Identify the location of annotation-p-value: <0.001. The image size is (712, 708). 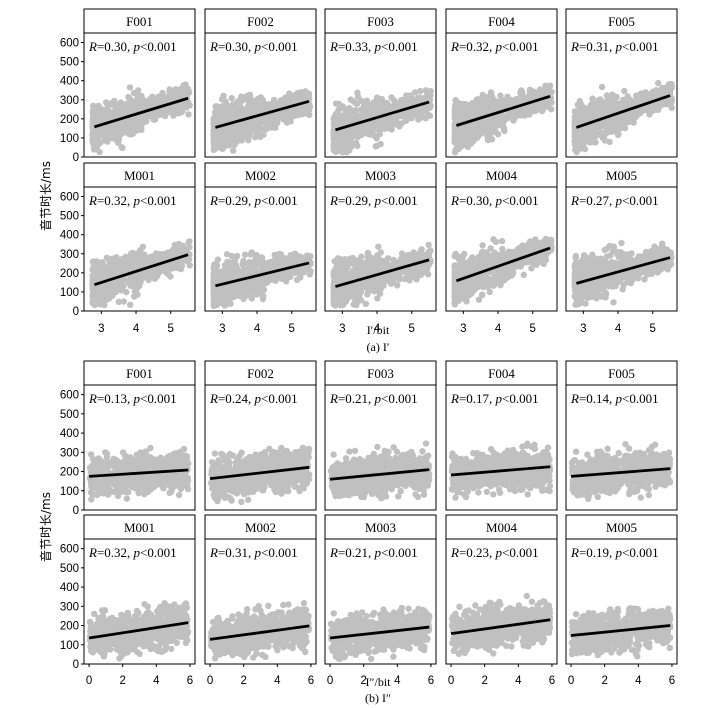
(158, 200).